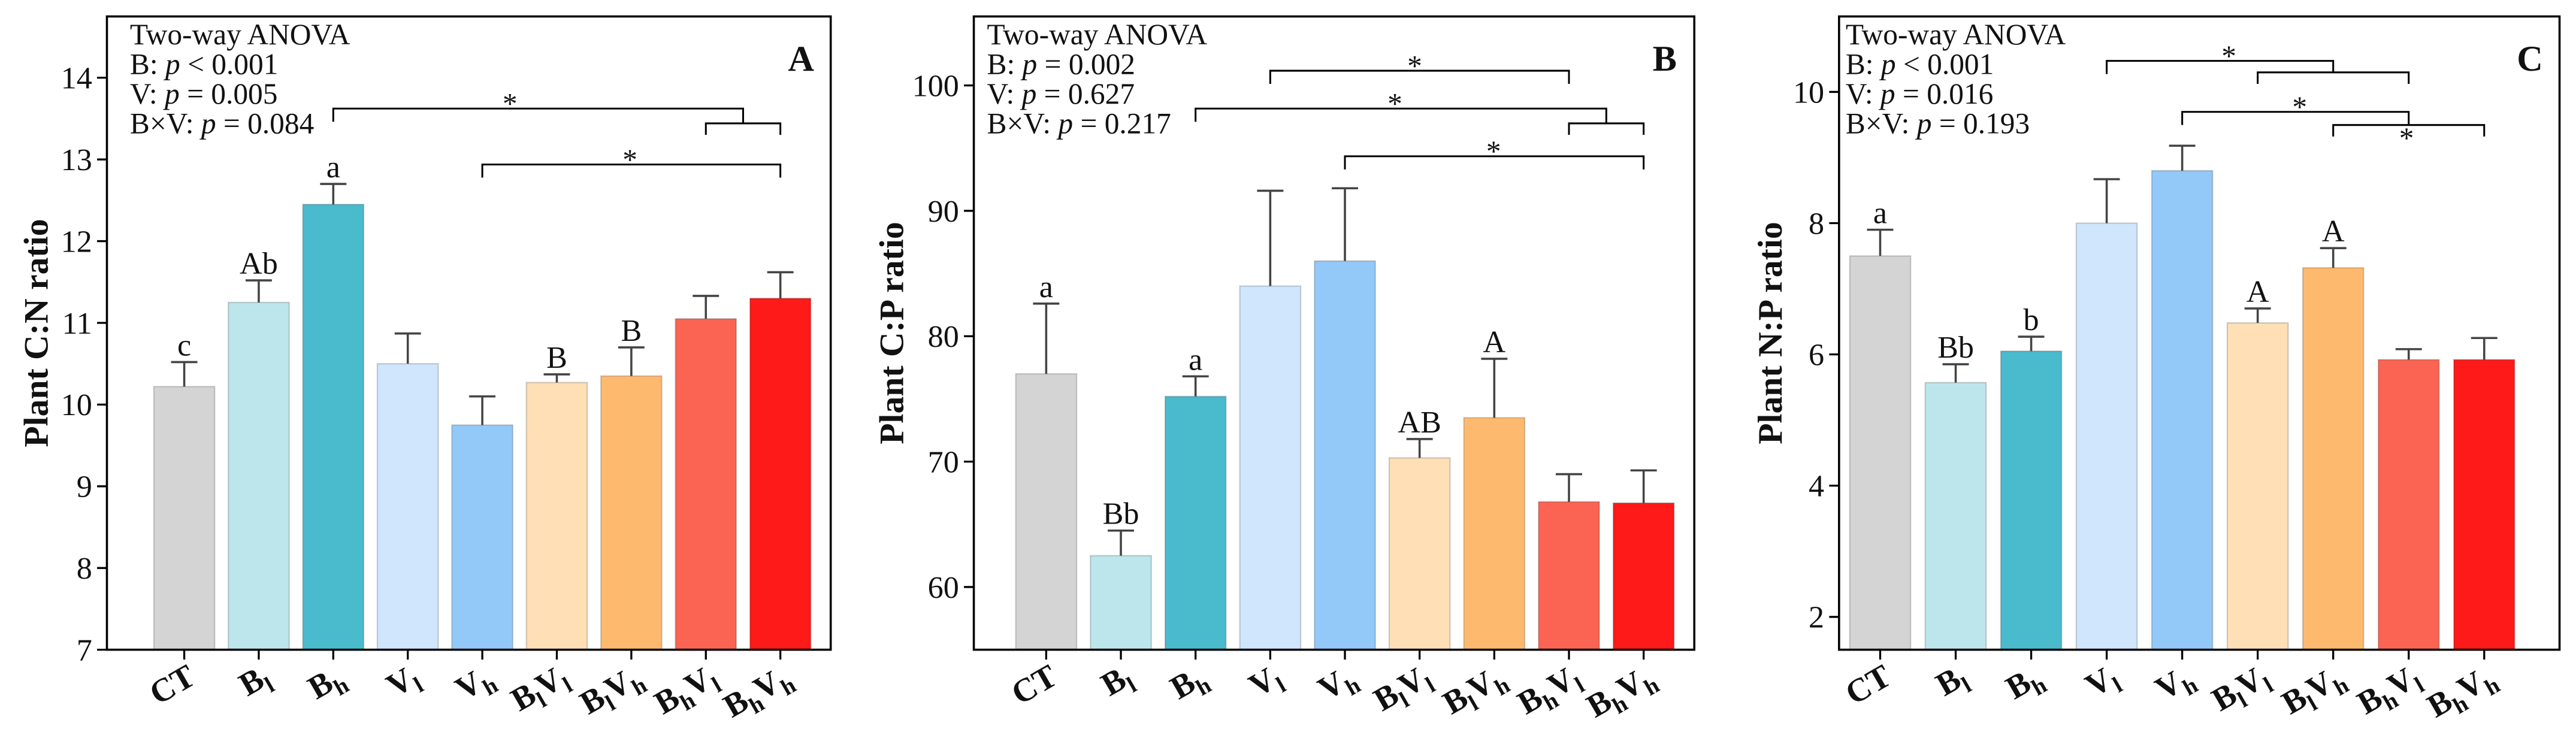 The width and height of the screenshot is (2576, 741). I want to click on anova-text: = 0.005, so click(229, 93).